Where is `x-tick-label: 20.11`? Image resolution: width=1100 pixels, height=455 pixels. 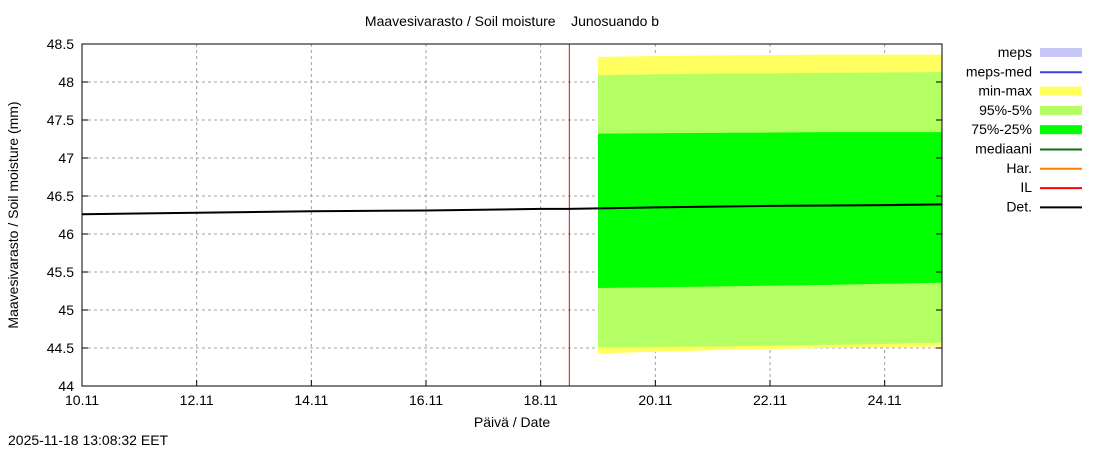 x-tick-label: 20.11 is located at coordinates (655, 400).